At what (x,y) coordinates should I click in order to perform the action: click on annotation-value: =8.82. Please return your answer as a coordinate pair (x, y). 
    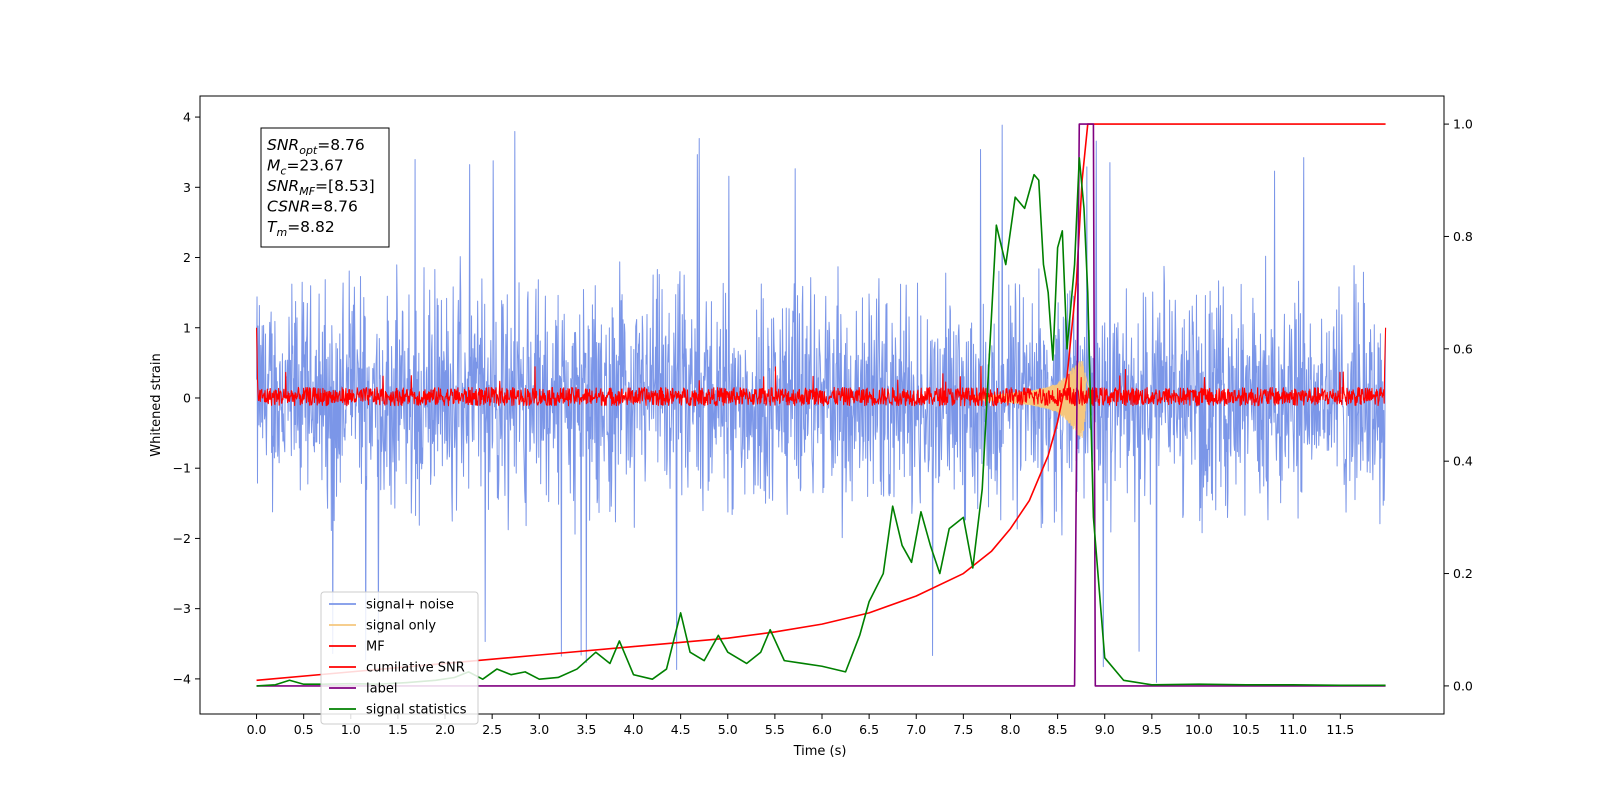
    Looking at the image, I should click on (311, 227).